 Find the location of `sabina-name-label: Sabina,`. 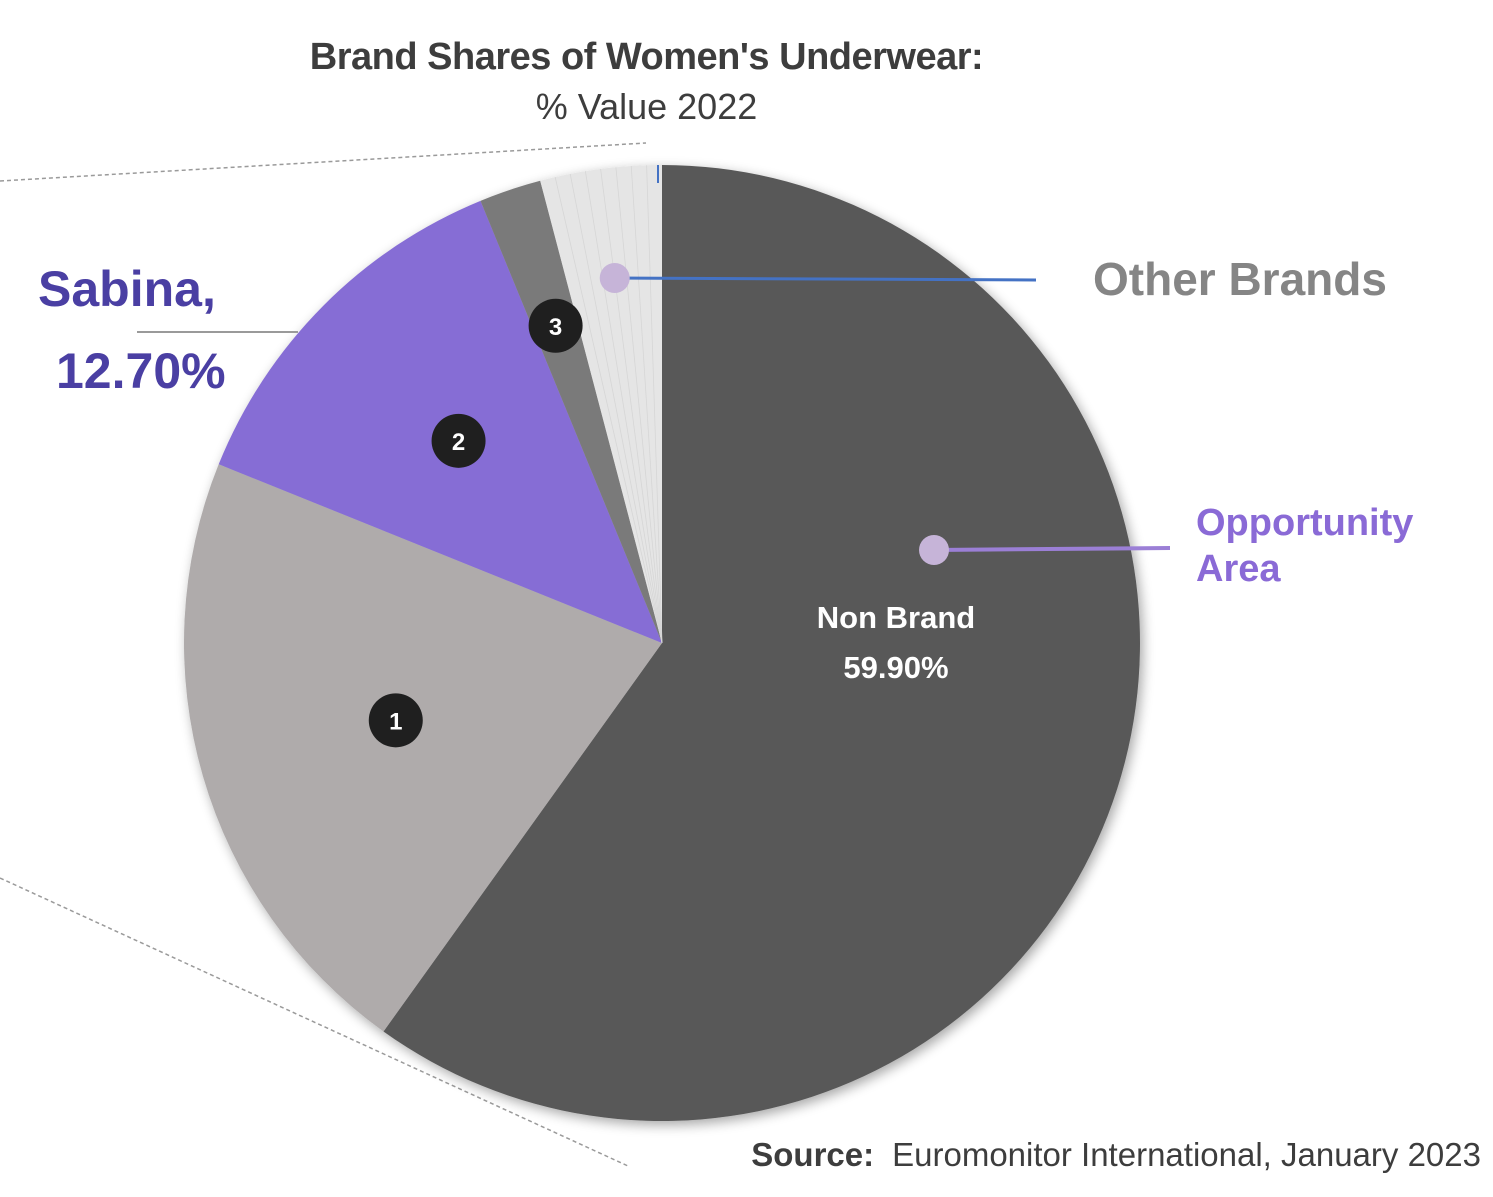

sabina-name-label: Sabina, is located at coordinates (127, 289).